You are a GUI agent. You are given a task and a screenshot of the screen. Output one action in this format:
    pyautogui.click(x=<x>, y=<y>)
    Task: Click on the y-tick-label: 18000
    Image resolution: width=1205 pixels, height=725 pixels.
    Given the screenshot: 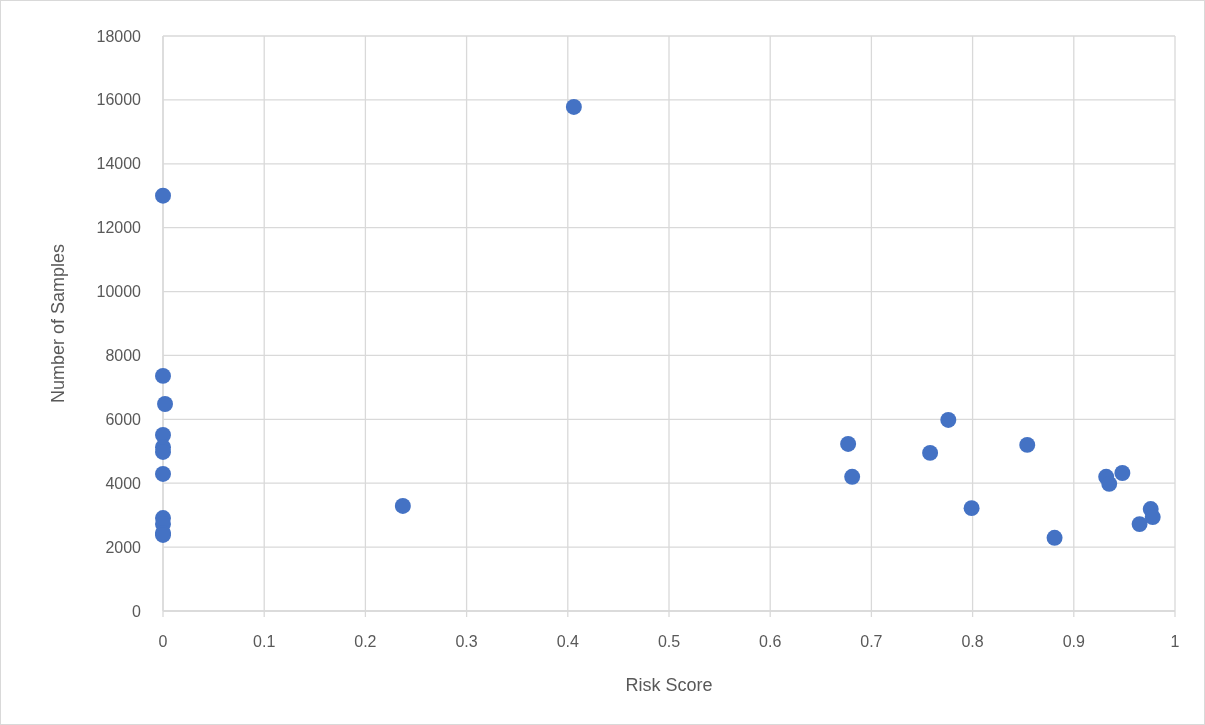 What is the action you would take?
    pyautogui.click(x=119, y=36)
    